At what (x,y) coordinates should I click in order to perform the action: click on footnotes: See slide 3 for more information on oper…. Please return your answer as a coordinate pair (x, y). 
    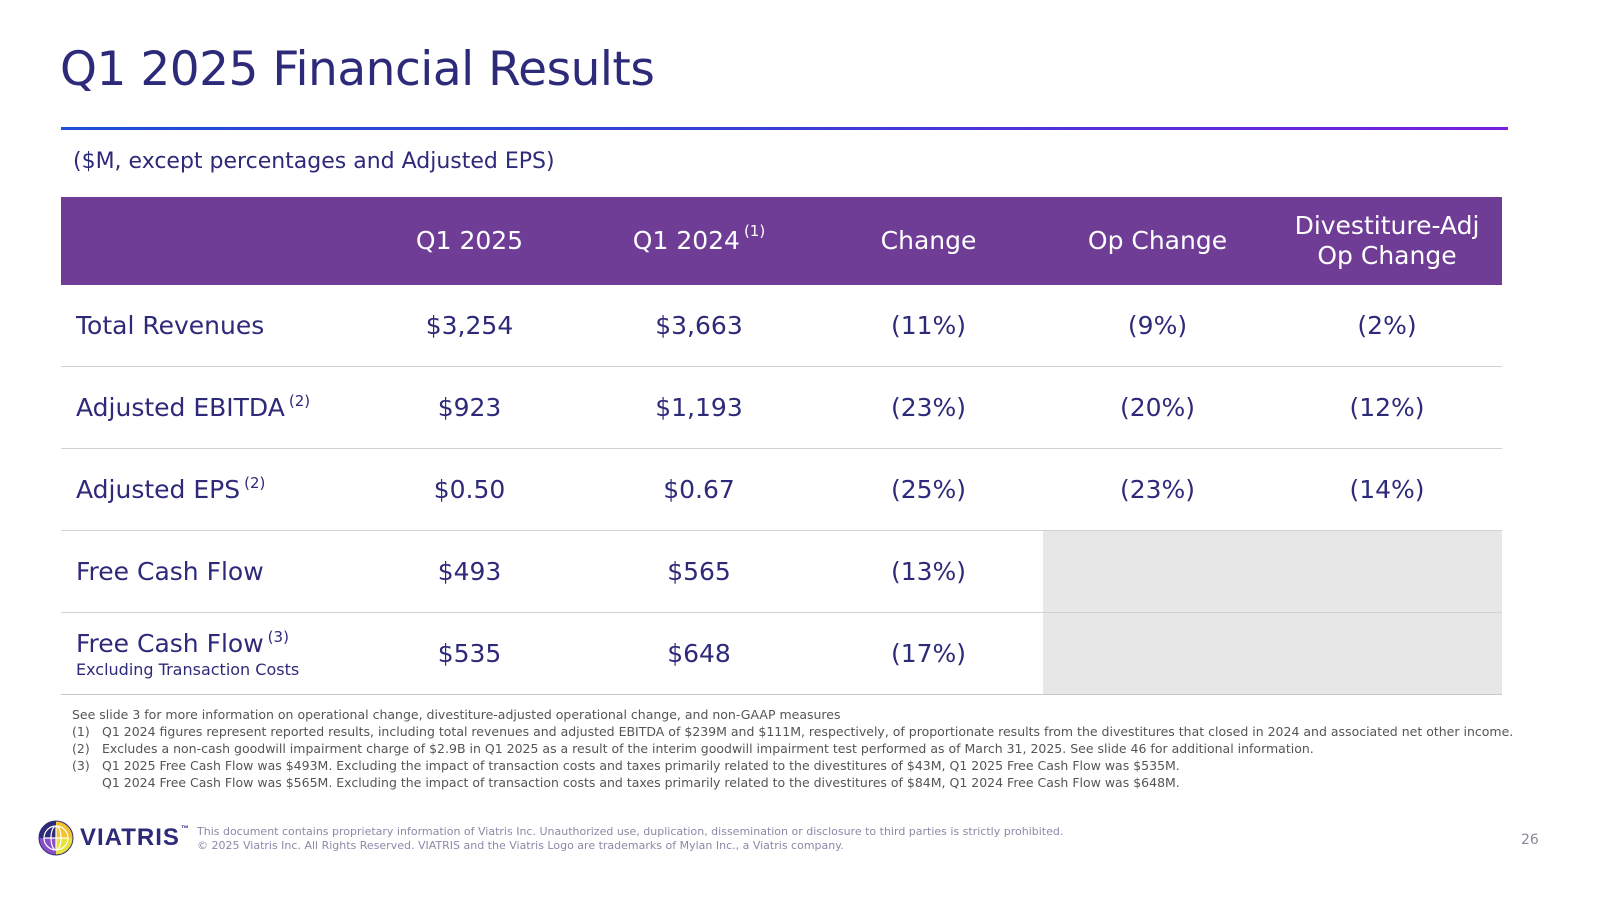
    Looking at the image, I should click on (797, 748).